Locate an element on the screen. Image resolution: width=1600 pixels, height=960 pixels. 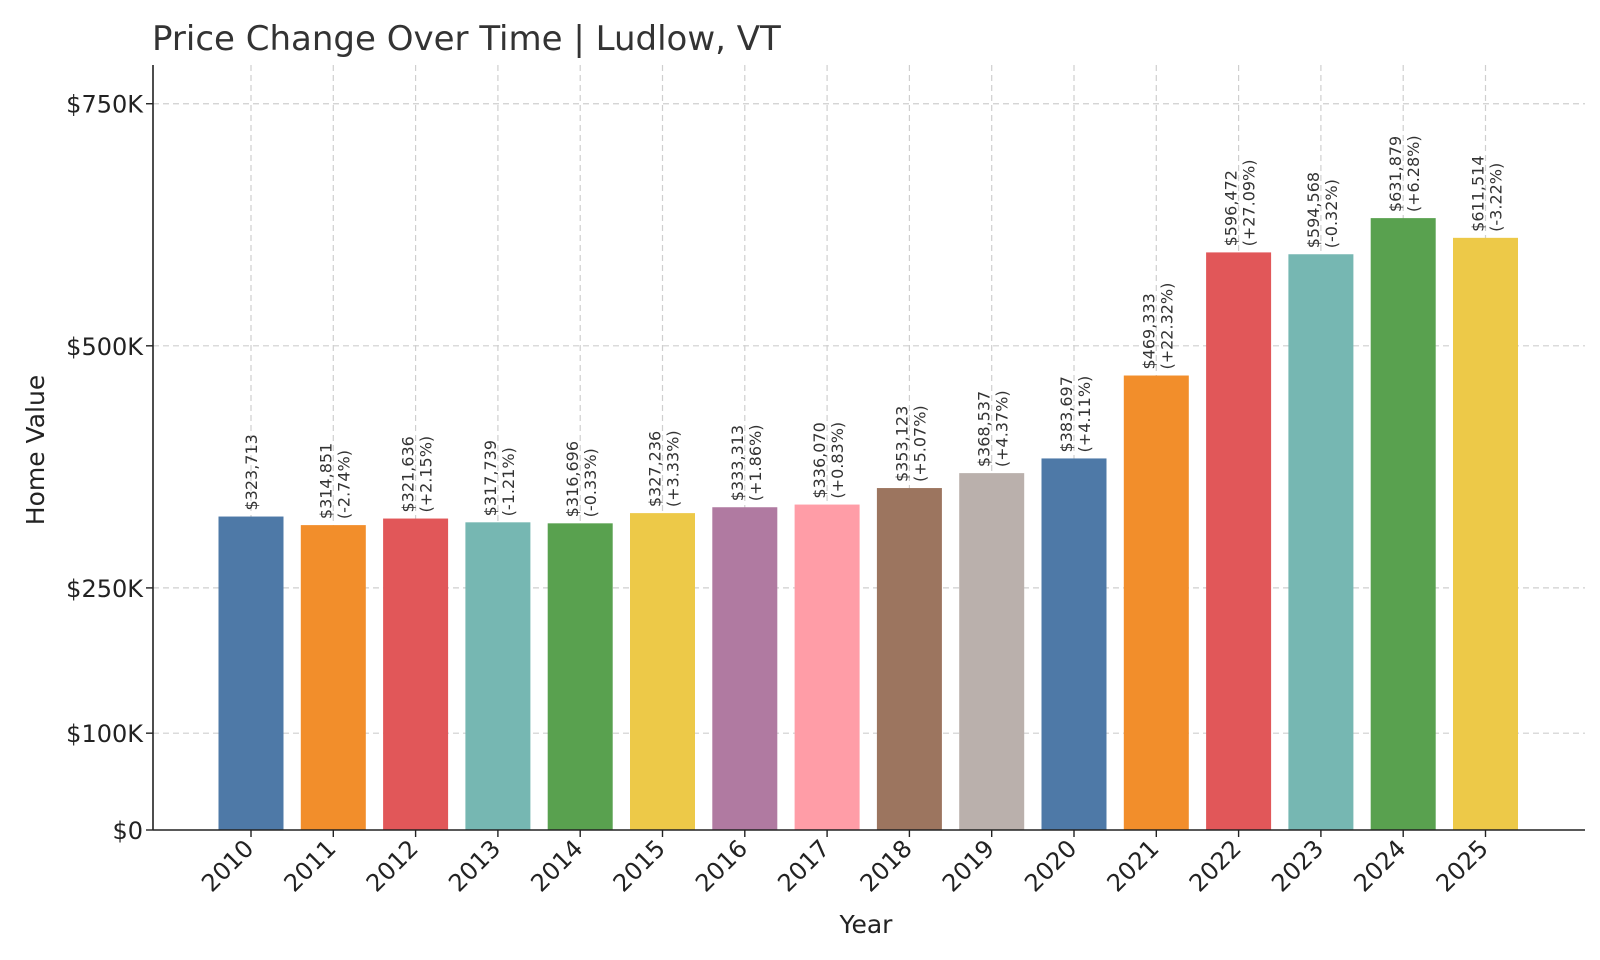
bar-value-label: $596,472 is located at coordinates (1231, 208).